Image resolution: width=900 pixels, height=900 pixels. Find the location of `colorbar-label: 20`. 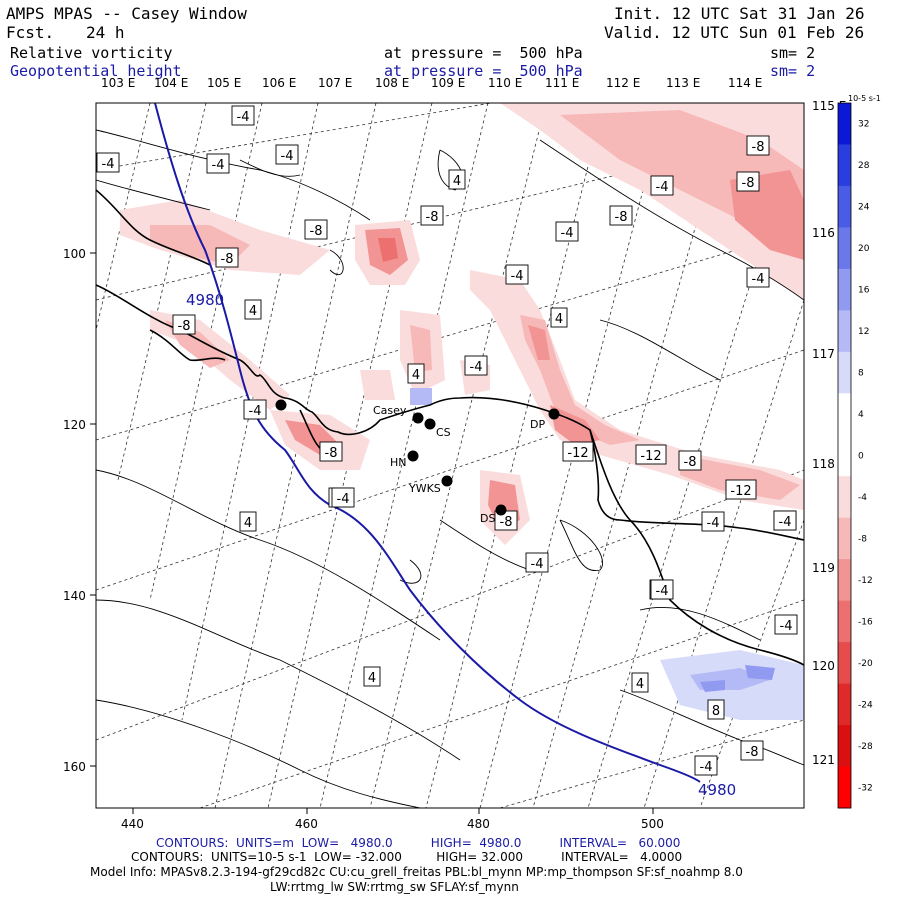

colorbar-label: 20 is located at coordinates (864, 249).